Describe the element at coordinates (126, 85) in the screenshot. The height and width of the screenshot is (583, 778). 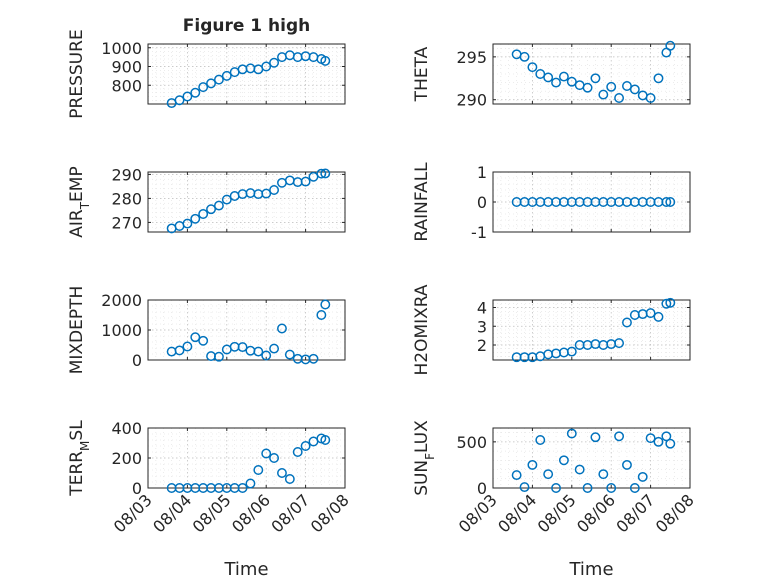
I see `y-tick-label: 800` at that location.